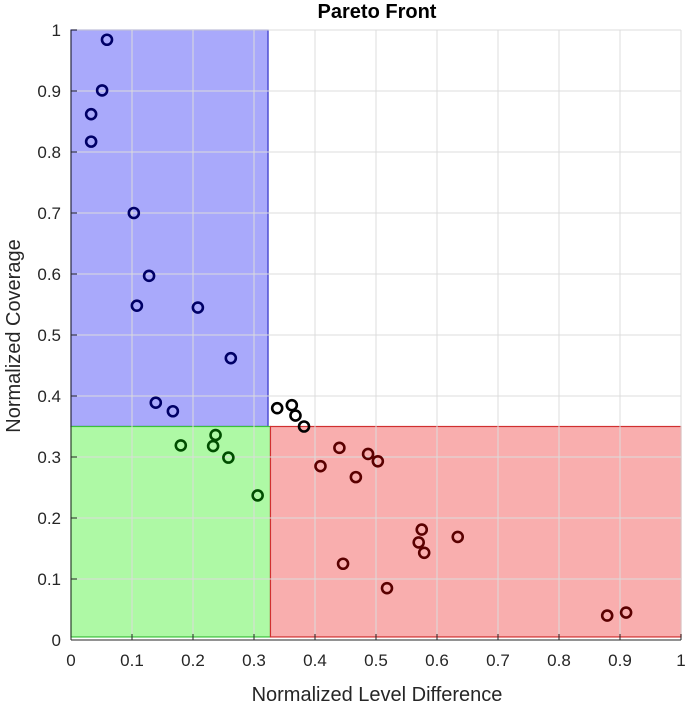 The image size is (685, 705). I want to click on x-tick-label: 0.4, so click(315, 660).